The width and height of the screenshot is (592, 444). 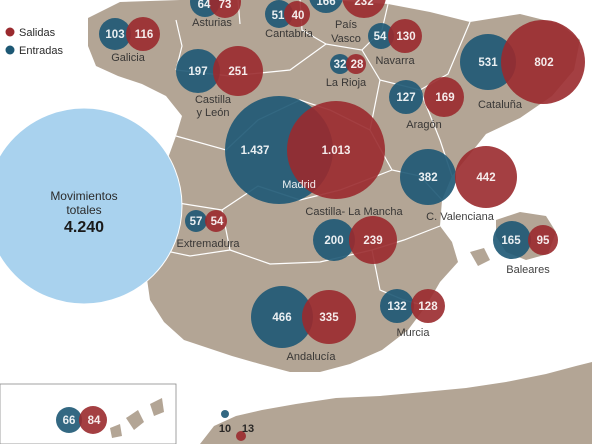 I want to click on c-valenciana-entradas-bubble, so click(x=428, y=177).